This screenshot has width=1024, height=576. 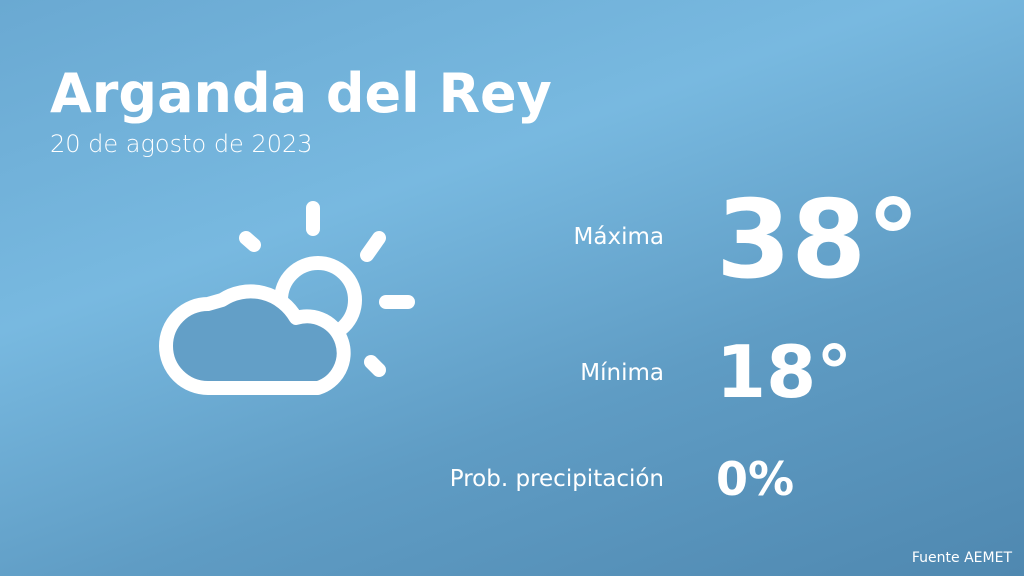 I want to click on location-title: Arganda del Rey, so click(x=301, y=93).